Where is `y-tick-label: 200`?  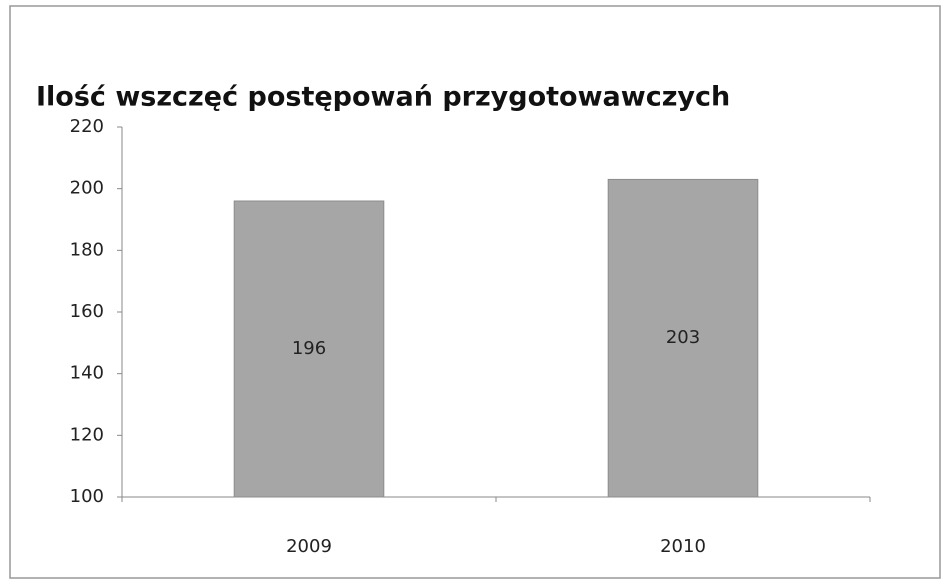 y-tick-label: 200 is located at coordinates (87, 188).